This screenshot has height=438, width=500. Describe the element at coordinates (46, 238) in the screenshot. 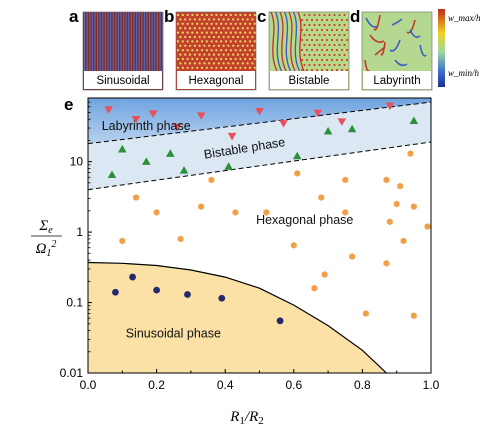

I see `y-axis-label: Σe Ω12` at that location.